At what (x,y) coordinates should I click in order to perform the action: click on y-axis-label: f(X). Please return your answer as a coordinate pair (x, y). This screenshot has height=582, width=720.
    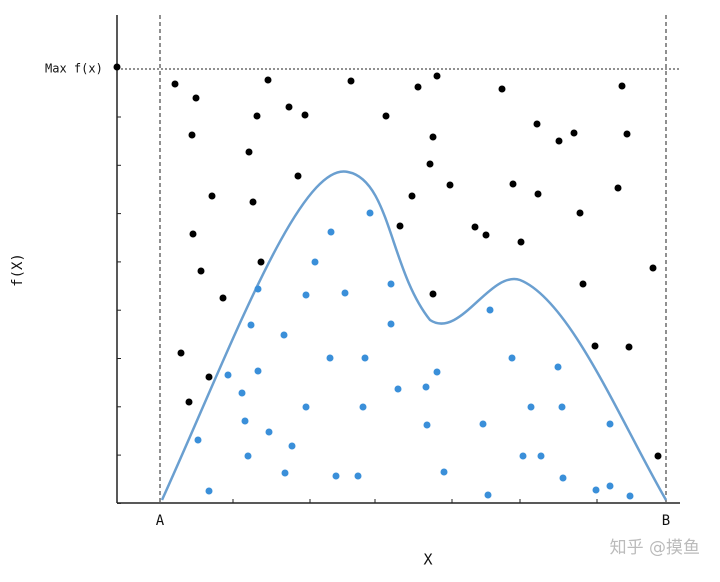
    Looking at the image, I should click on (18, 270).